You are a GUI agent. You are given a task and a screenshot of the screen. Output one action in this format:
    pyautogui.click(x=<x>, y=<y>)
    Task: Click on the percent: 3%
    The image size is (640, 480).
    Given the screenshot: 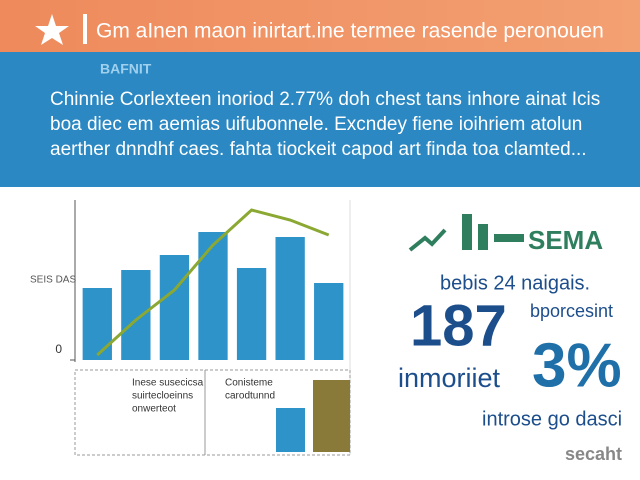 What is the action you would take?
    pyautogui.click(x=577, y=365)
    